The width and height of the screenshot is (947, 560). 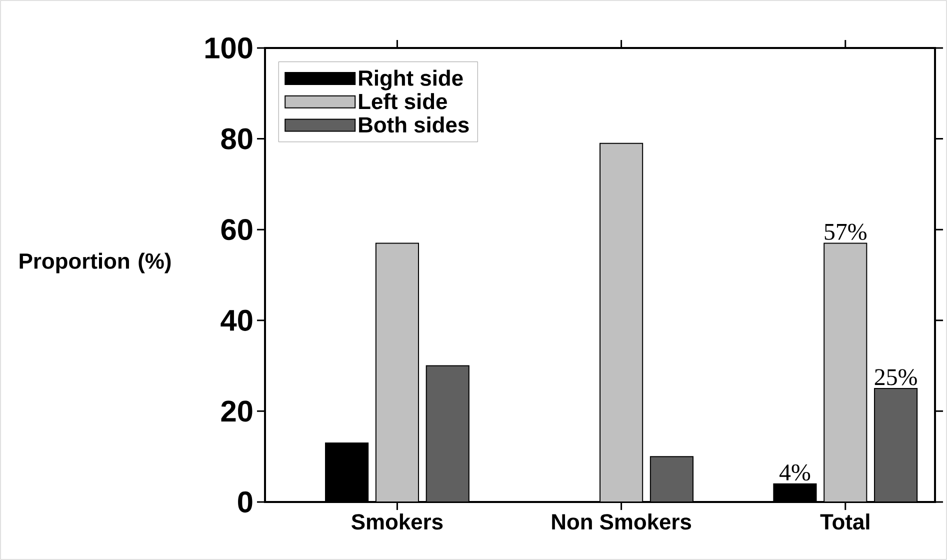 What do you see at coordinates (794, 472) in the screenshot?
I see `data-label: 4%` at bounding box center [794, 472].